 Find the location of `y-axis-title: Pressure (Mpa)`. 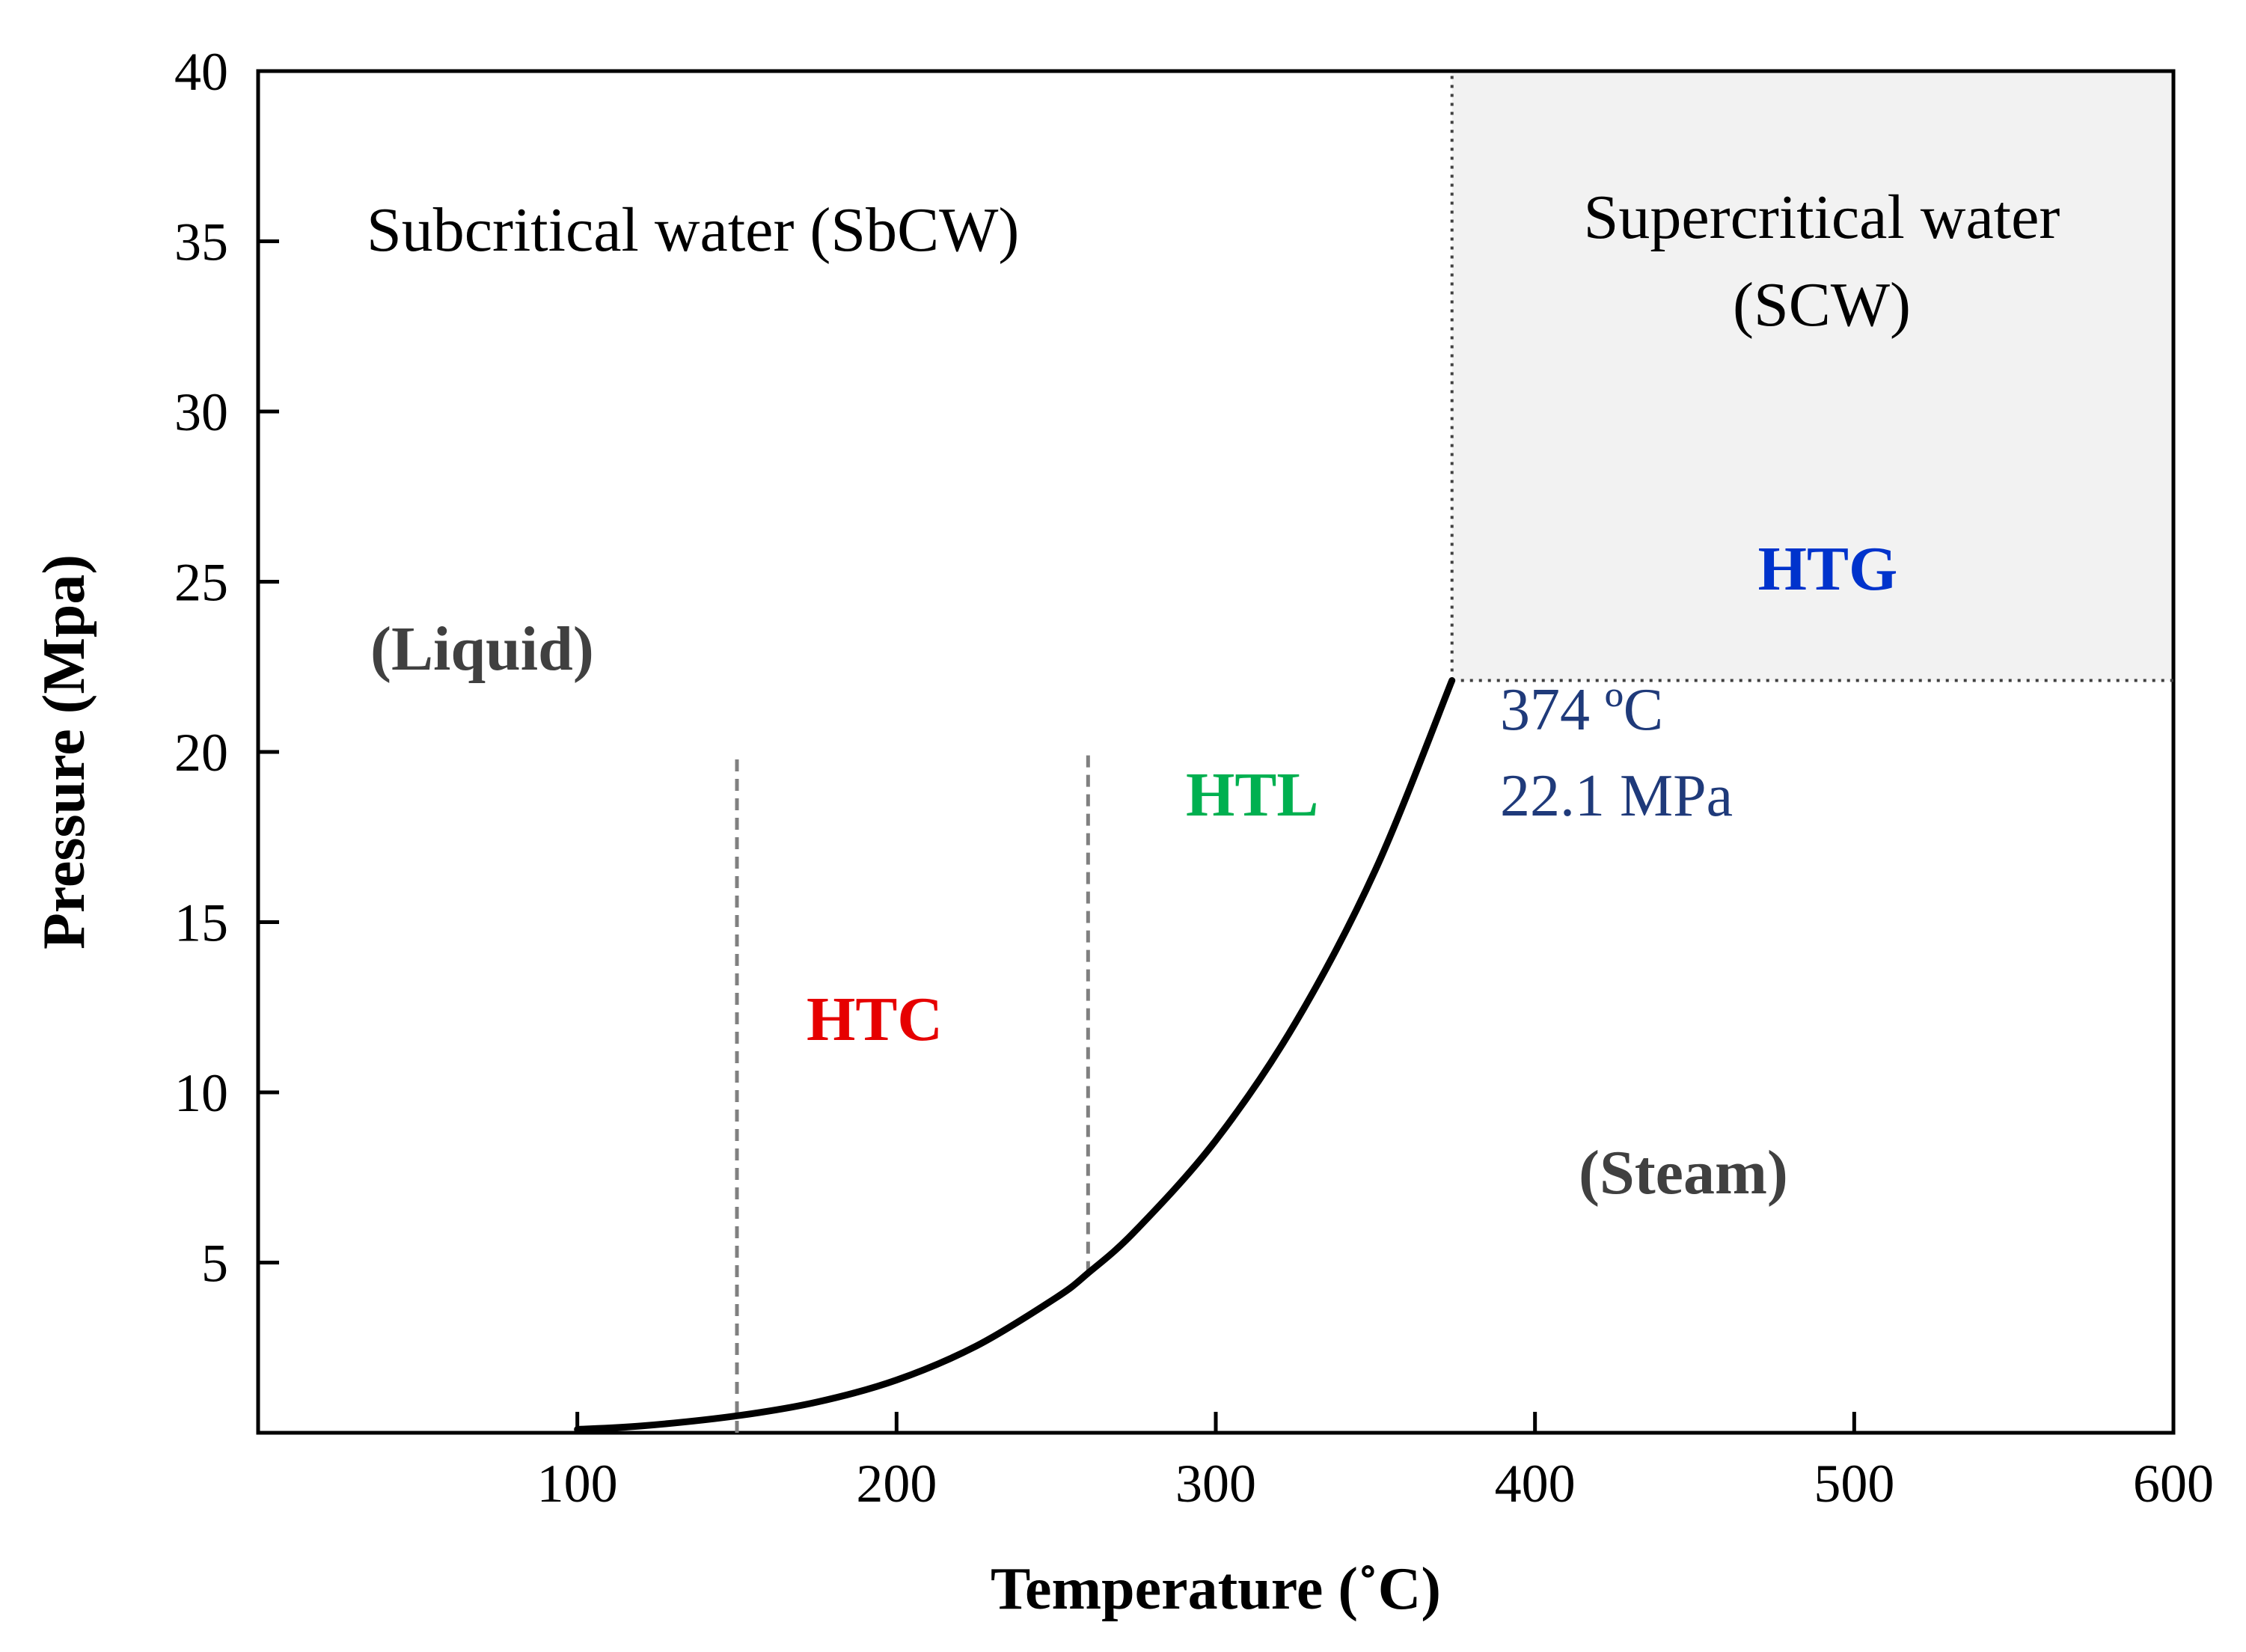

y-axis-title: Pressure (Mpa) is located at coordinates (64, 751).